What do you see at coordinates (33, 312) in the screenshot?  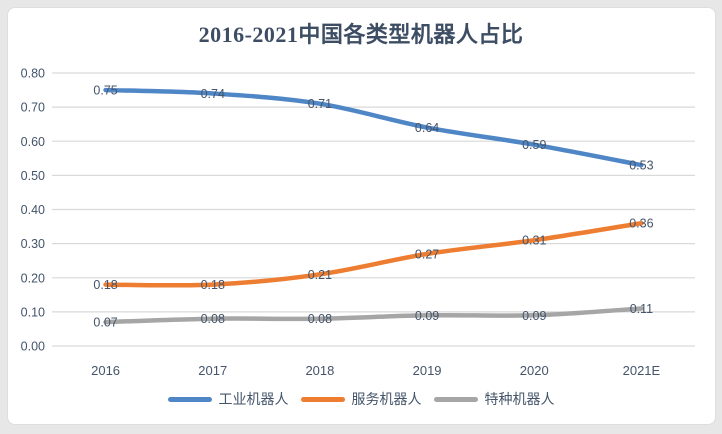 I see `y-axis-tick-label: 0.10` at bounding box center [33, 312].